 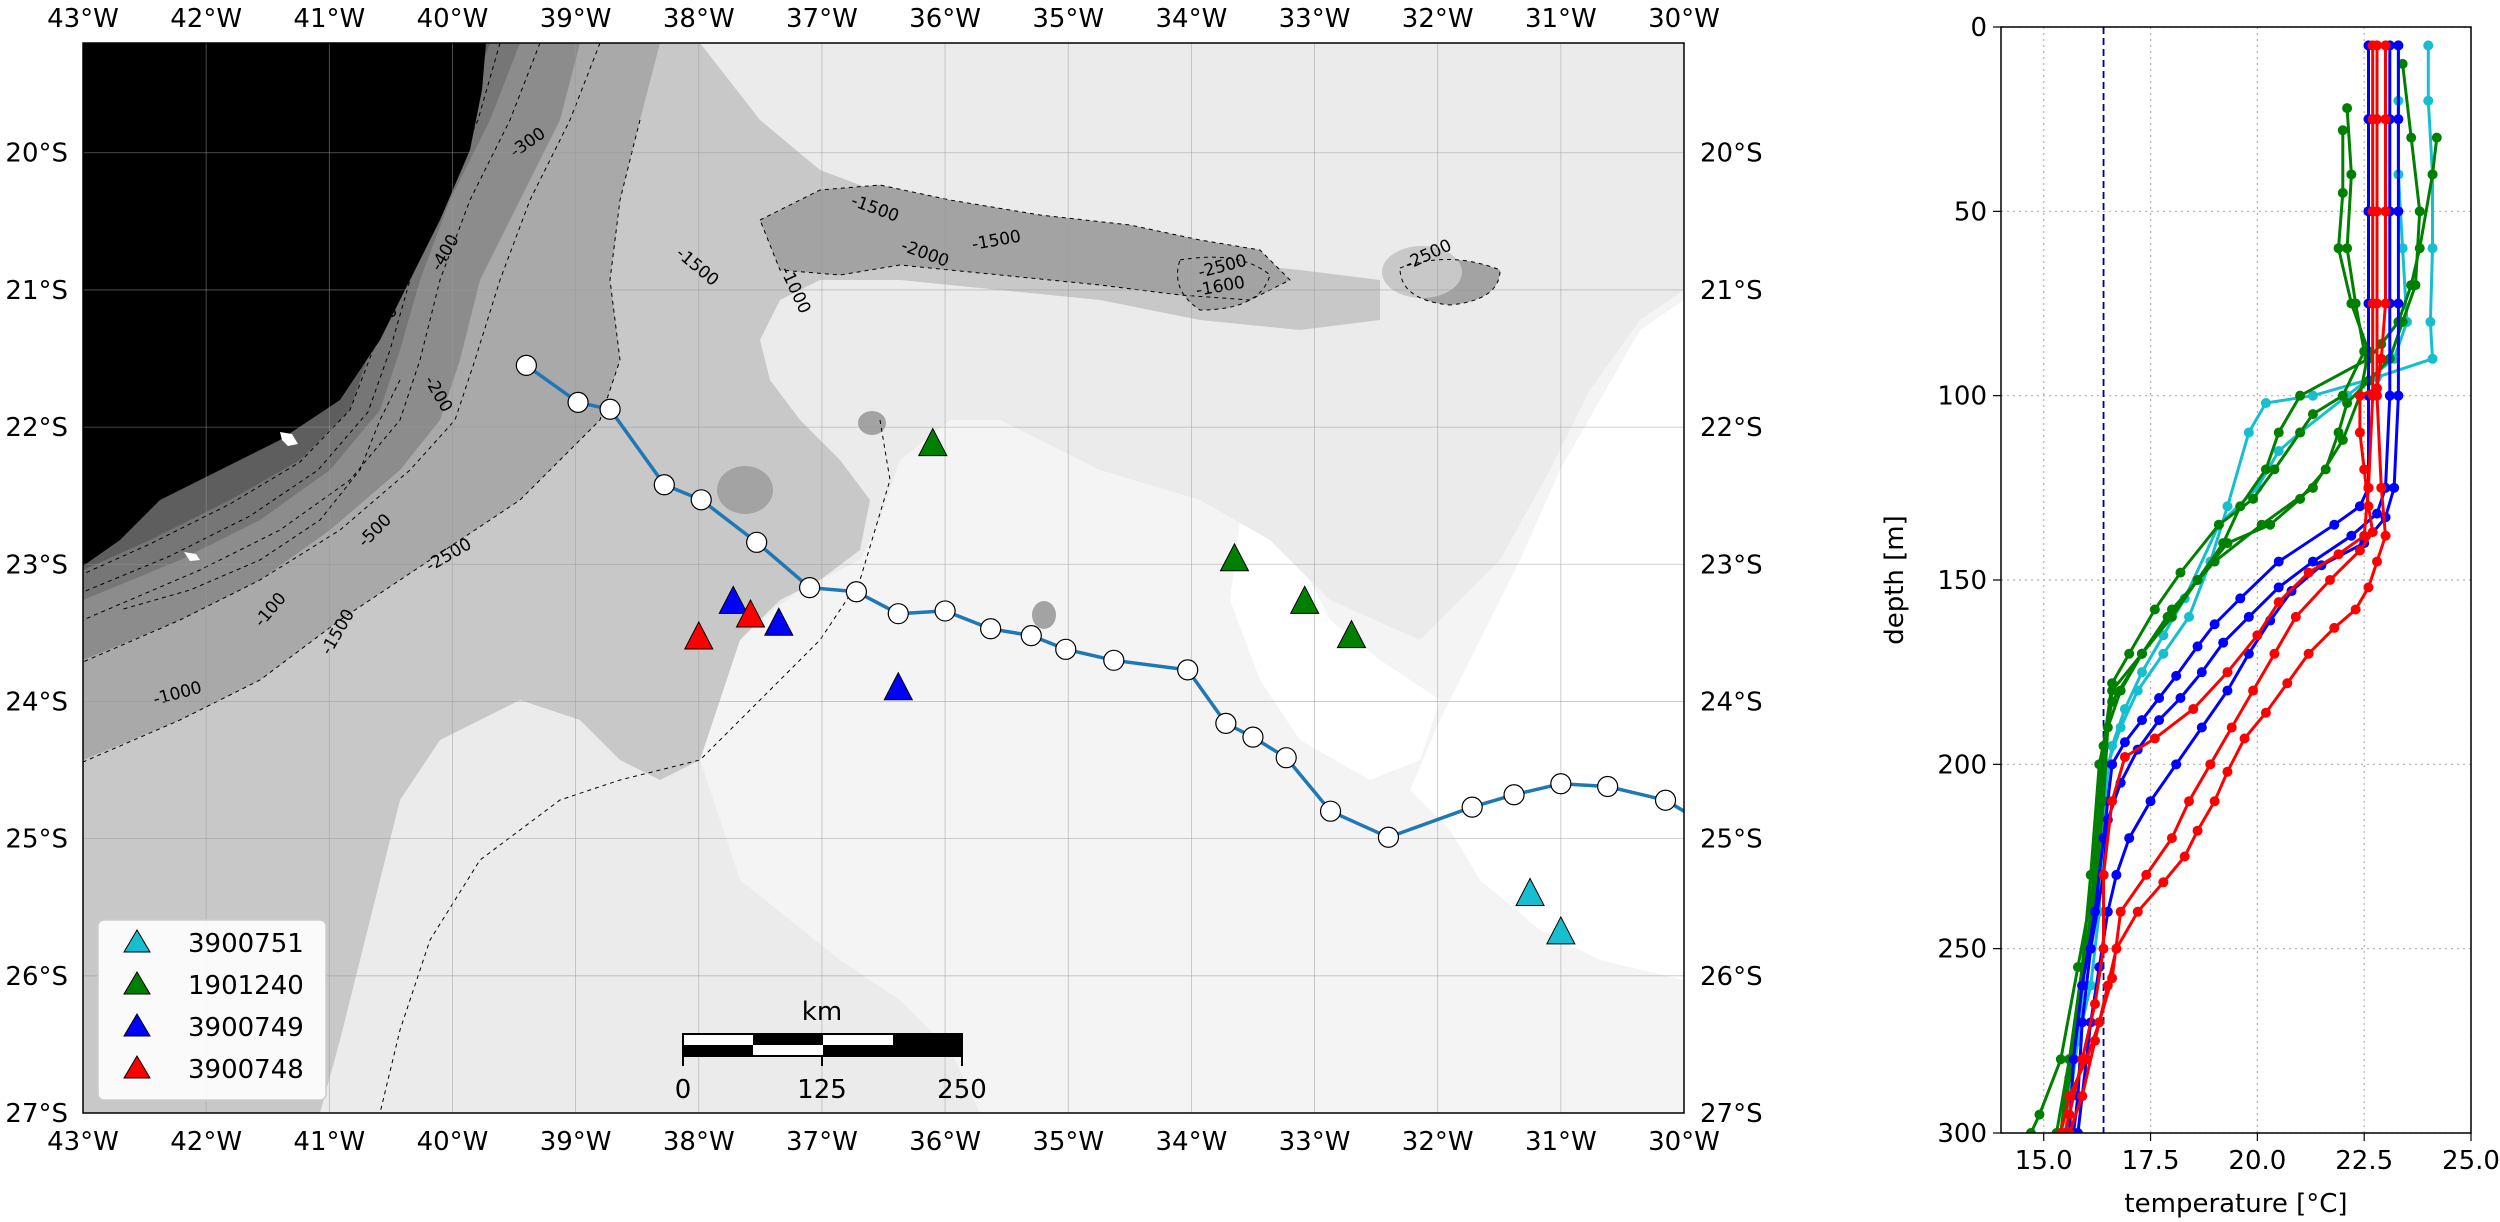 I want to click on latitude-label: 25°S, so click(x=36, y=840).